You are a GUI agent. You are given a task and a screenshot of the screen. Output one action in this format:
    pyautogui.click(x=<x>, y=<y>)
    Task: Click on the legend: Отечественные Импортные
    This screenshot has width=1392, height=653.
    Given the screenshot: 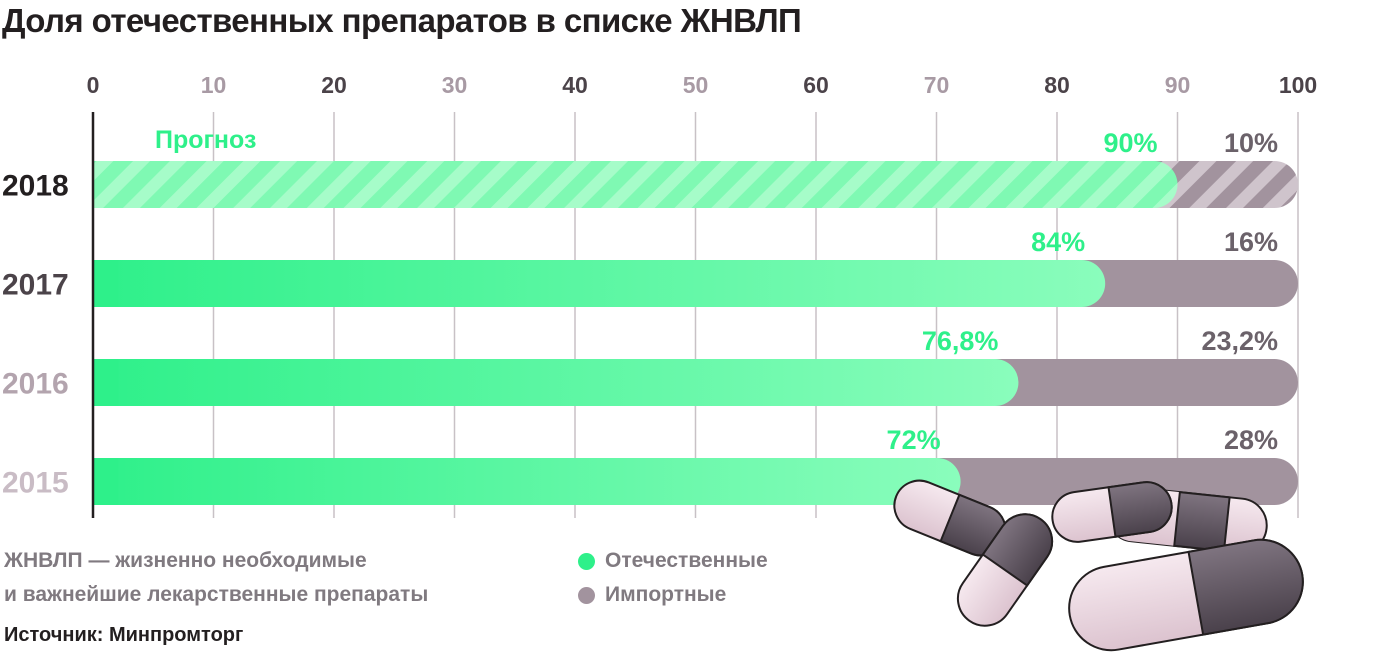 What is the action you would take?
    pyautogui.click(x=673, y=578)
    